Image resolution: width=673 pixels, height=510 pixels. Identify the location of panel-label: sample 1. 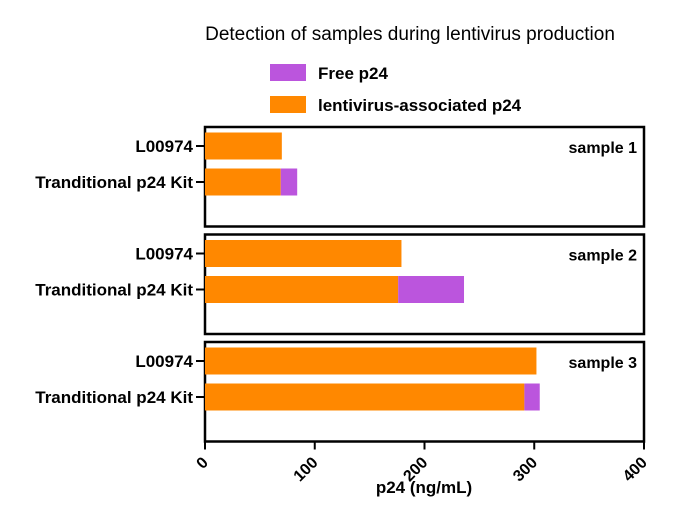
(603, 148).